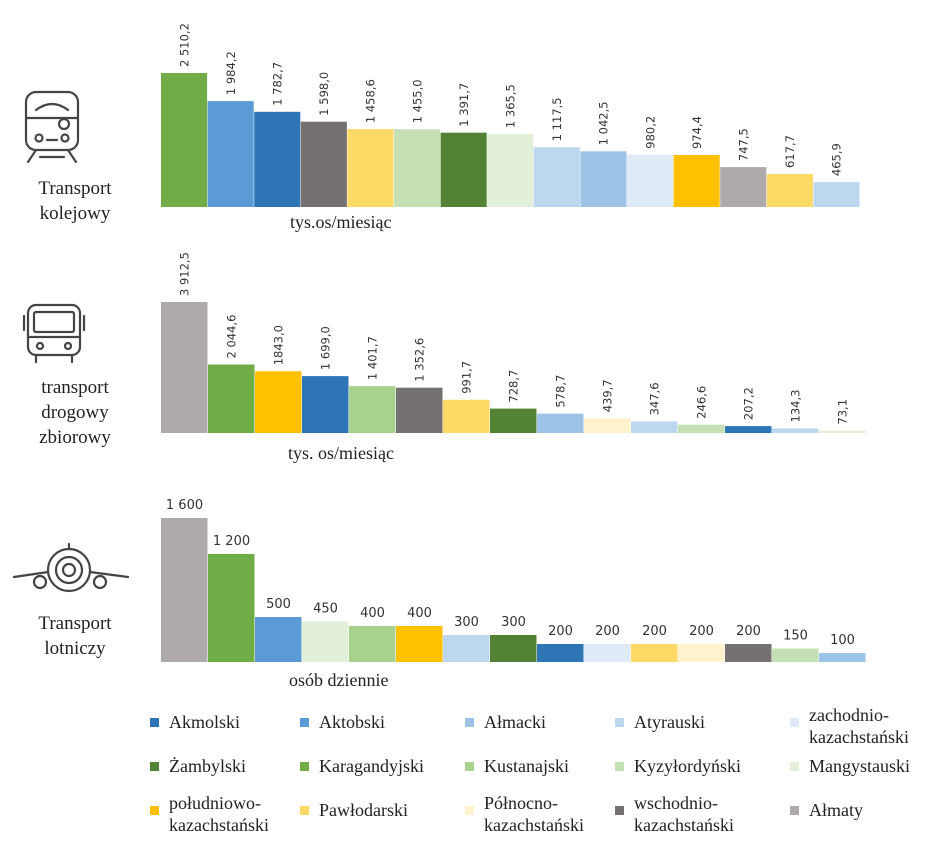  Describe the element at coordinates (371, 101) in the screenshot. I see `data-label: 1 458,6` at that location.